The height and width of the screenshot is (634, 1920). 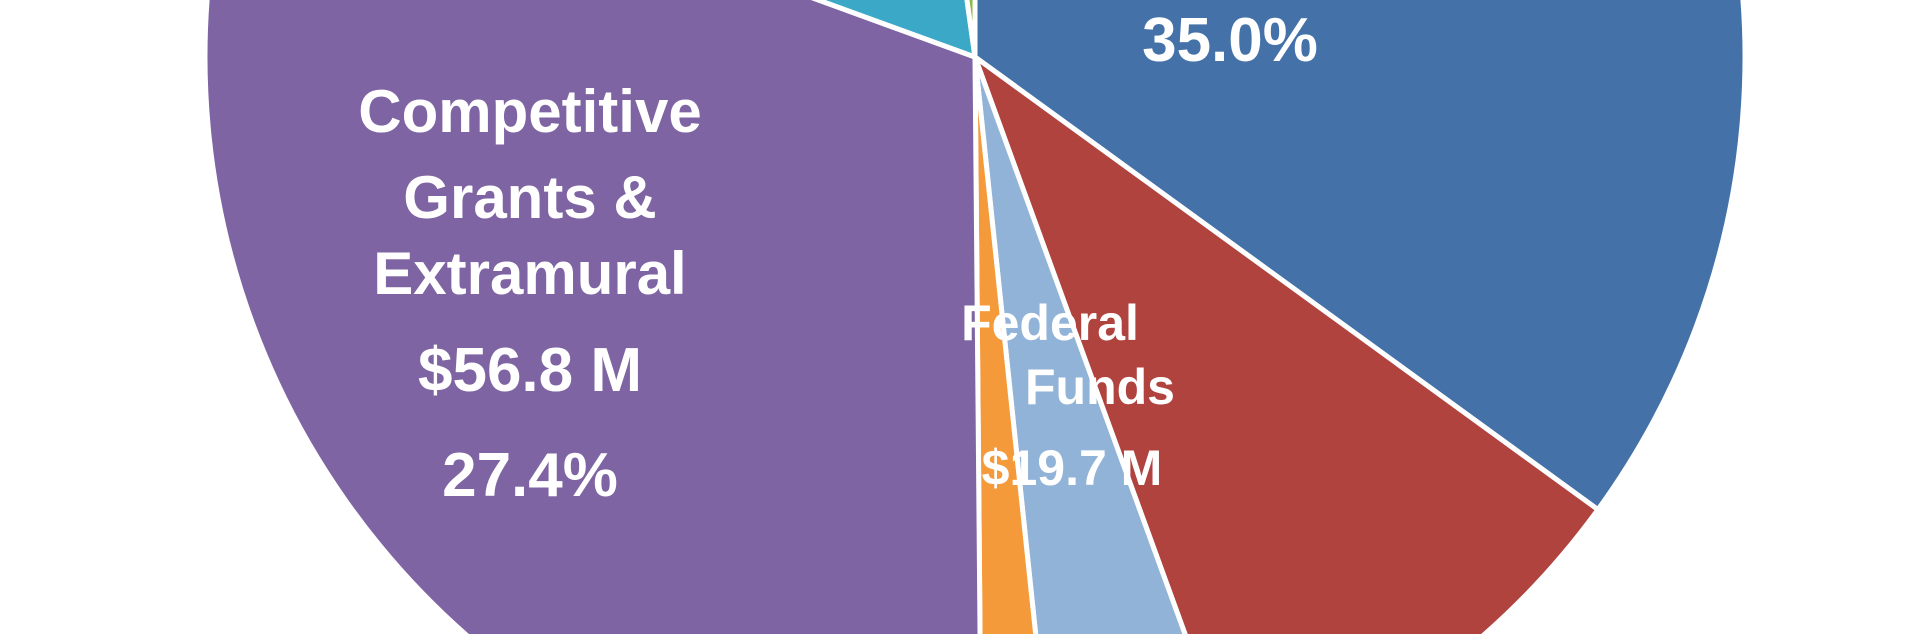 I want to click on purple-slice-percent-label: 27.4%, so click(x=530, y=475).